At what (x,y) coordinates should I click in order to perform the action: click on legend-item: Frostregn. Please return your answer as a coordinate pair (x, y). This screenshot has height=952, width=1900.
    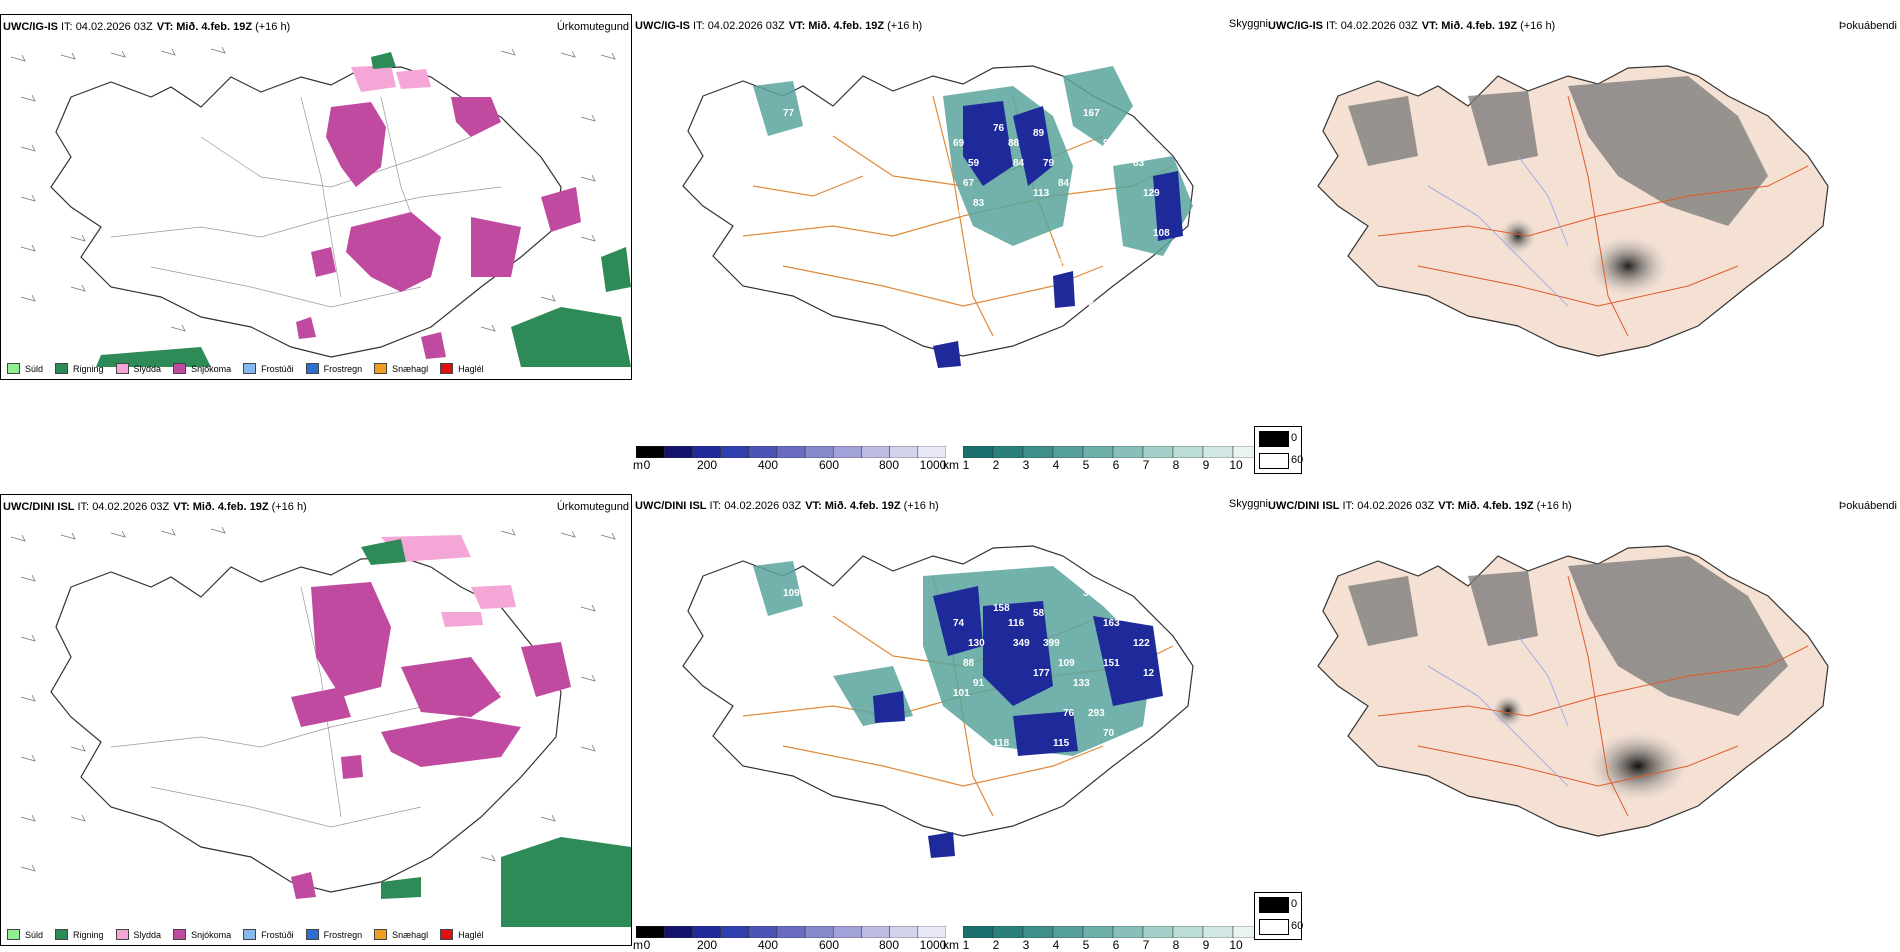
    Looking at the image, I should click on (333, 934).